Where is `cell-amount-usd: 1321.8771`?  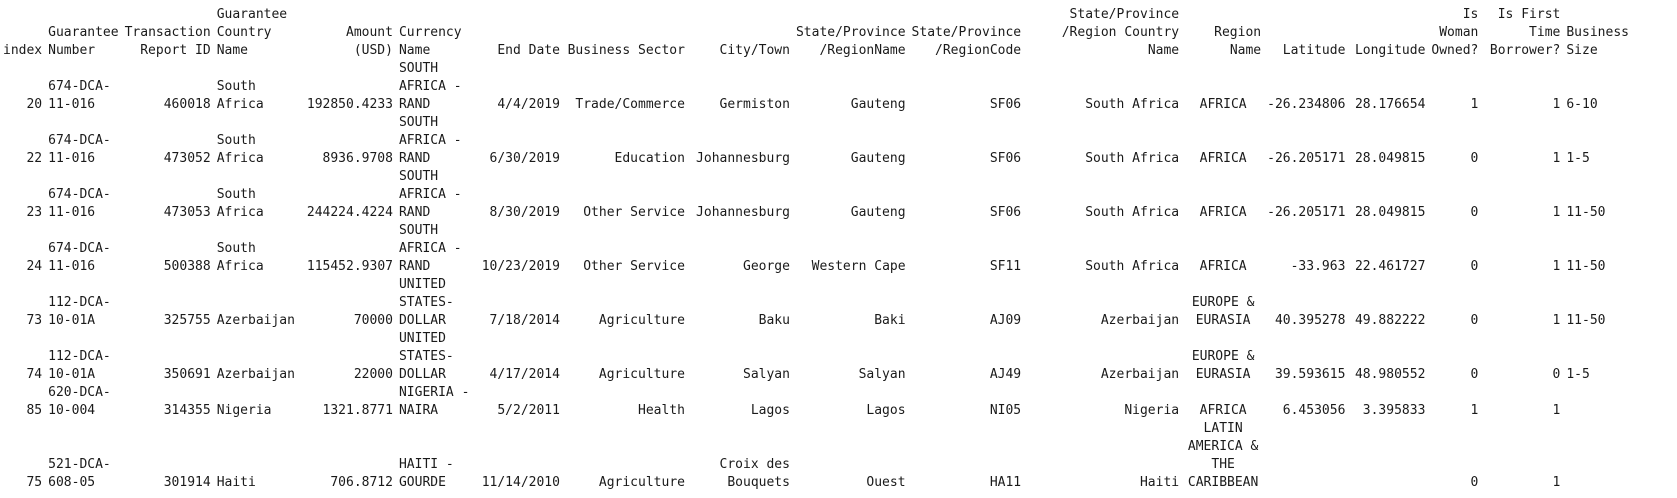
cell-amount-usd: 1321.8771 is located at coordinates (357, 410).